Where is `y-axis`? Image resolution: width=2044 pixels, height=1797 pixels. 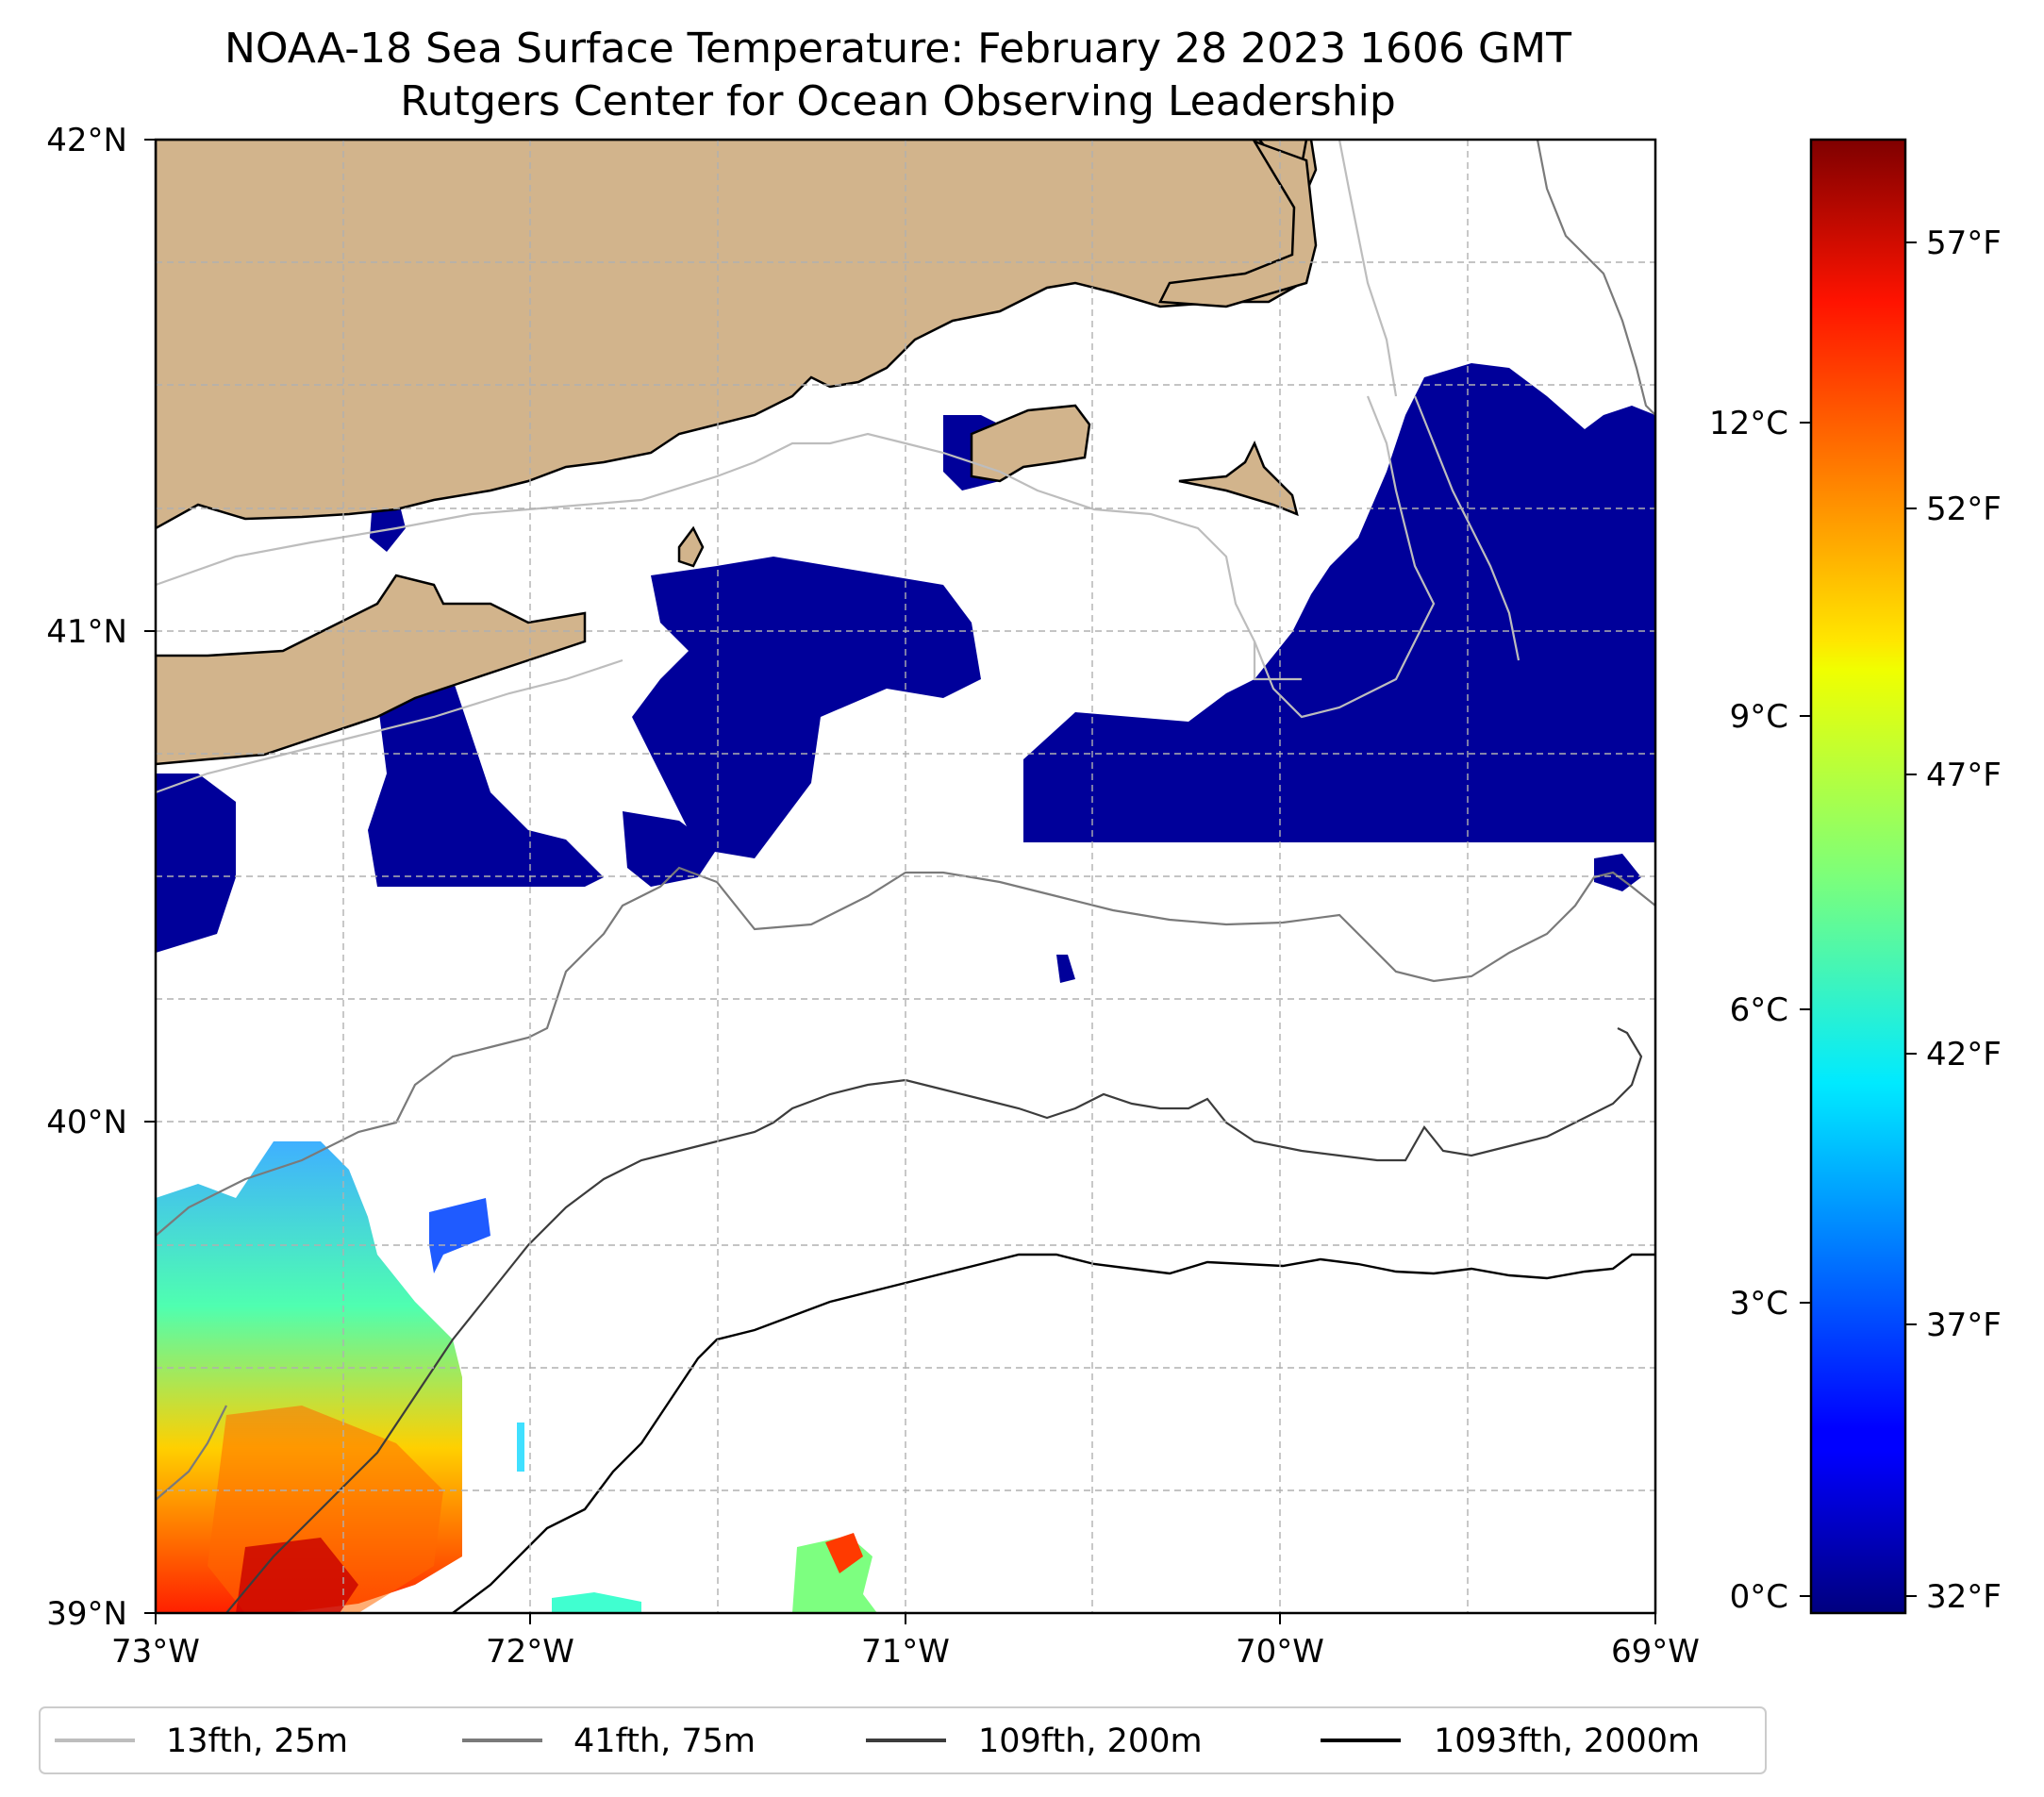
y-axis is located at coordinates (150, 876).